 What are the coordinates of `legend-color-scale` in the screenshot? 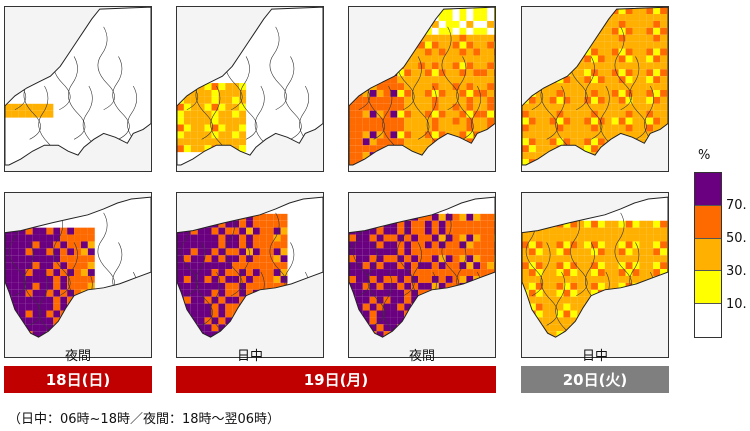 It's located at (708, 255).